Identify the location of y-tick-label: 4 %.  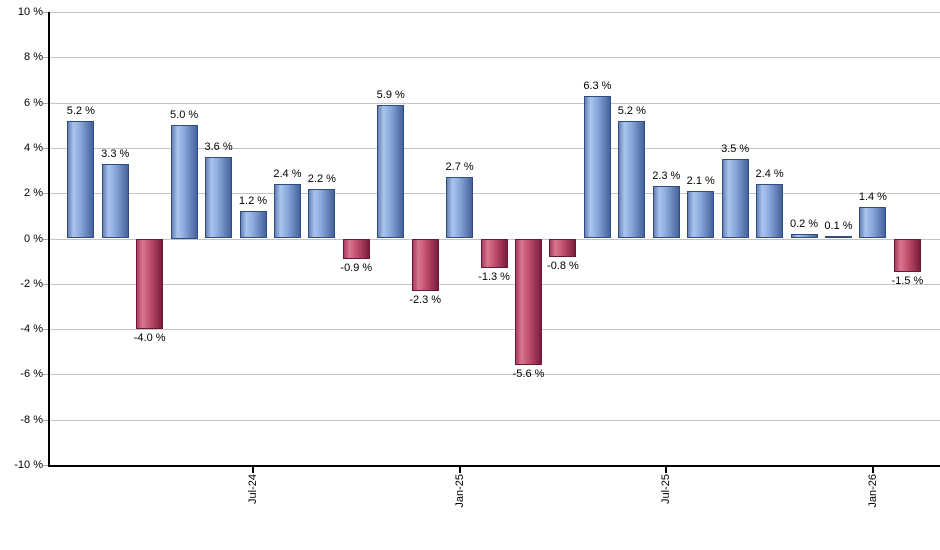
(33, 147).